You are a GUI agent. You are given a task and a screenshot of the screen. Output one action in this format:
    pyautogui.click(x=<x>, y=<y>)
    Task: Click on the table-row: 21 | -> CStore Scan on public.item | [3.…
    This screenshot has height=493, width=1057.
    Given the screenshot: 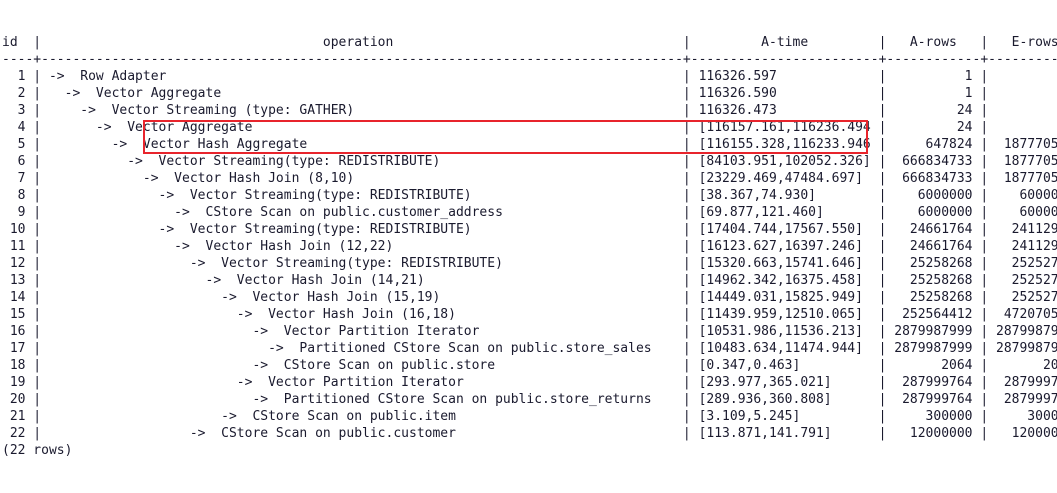 What is the action you would take?
    pyautogui.click(x=529, y=416)
    